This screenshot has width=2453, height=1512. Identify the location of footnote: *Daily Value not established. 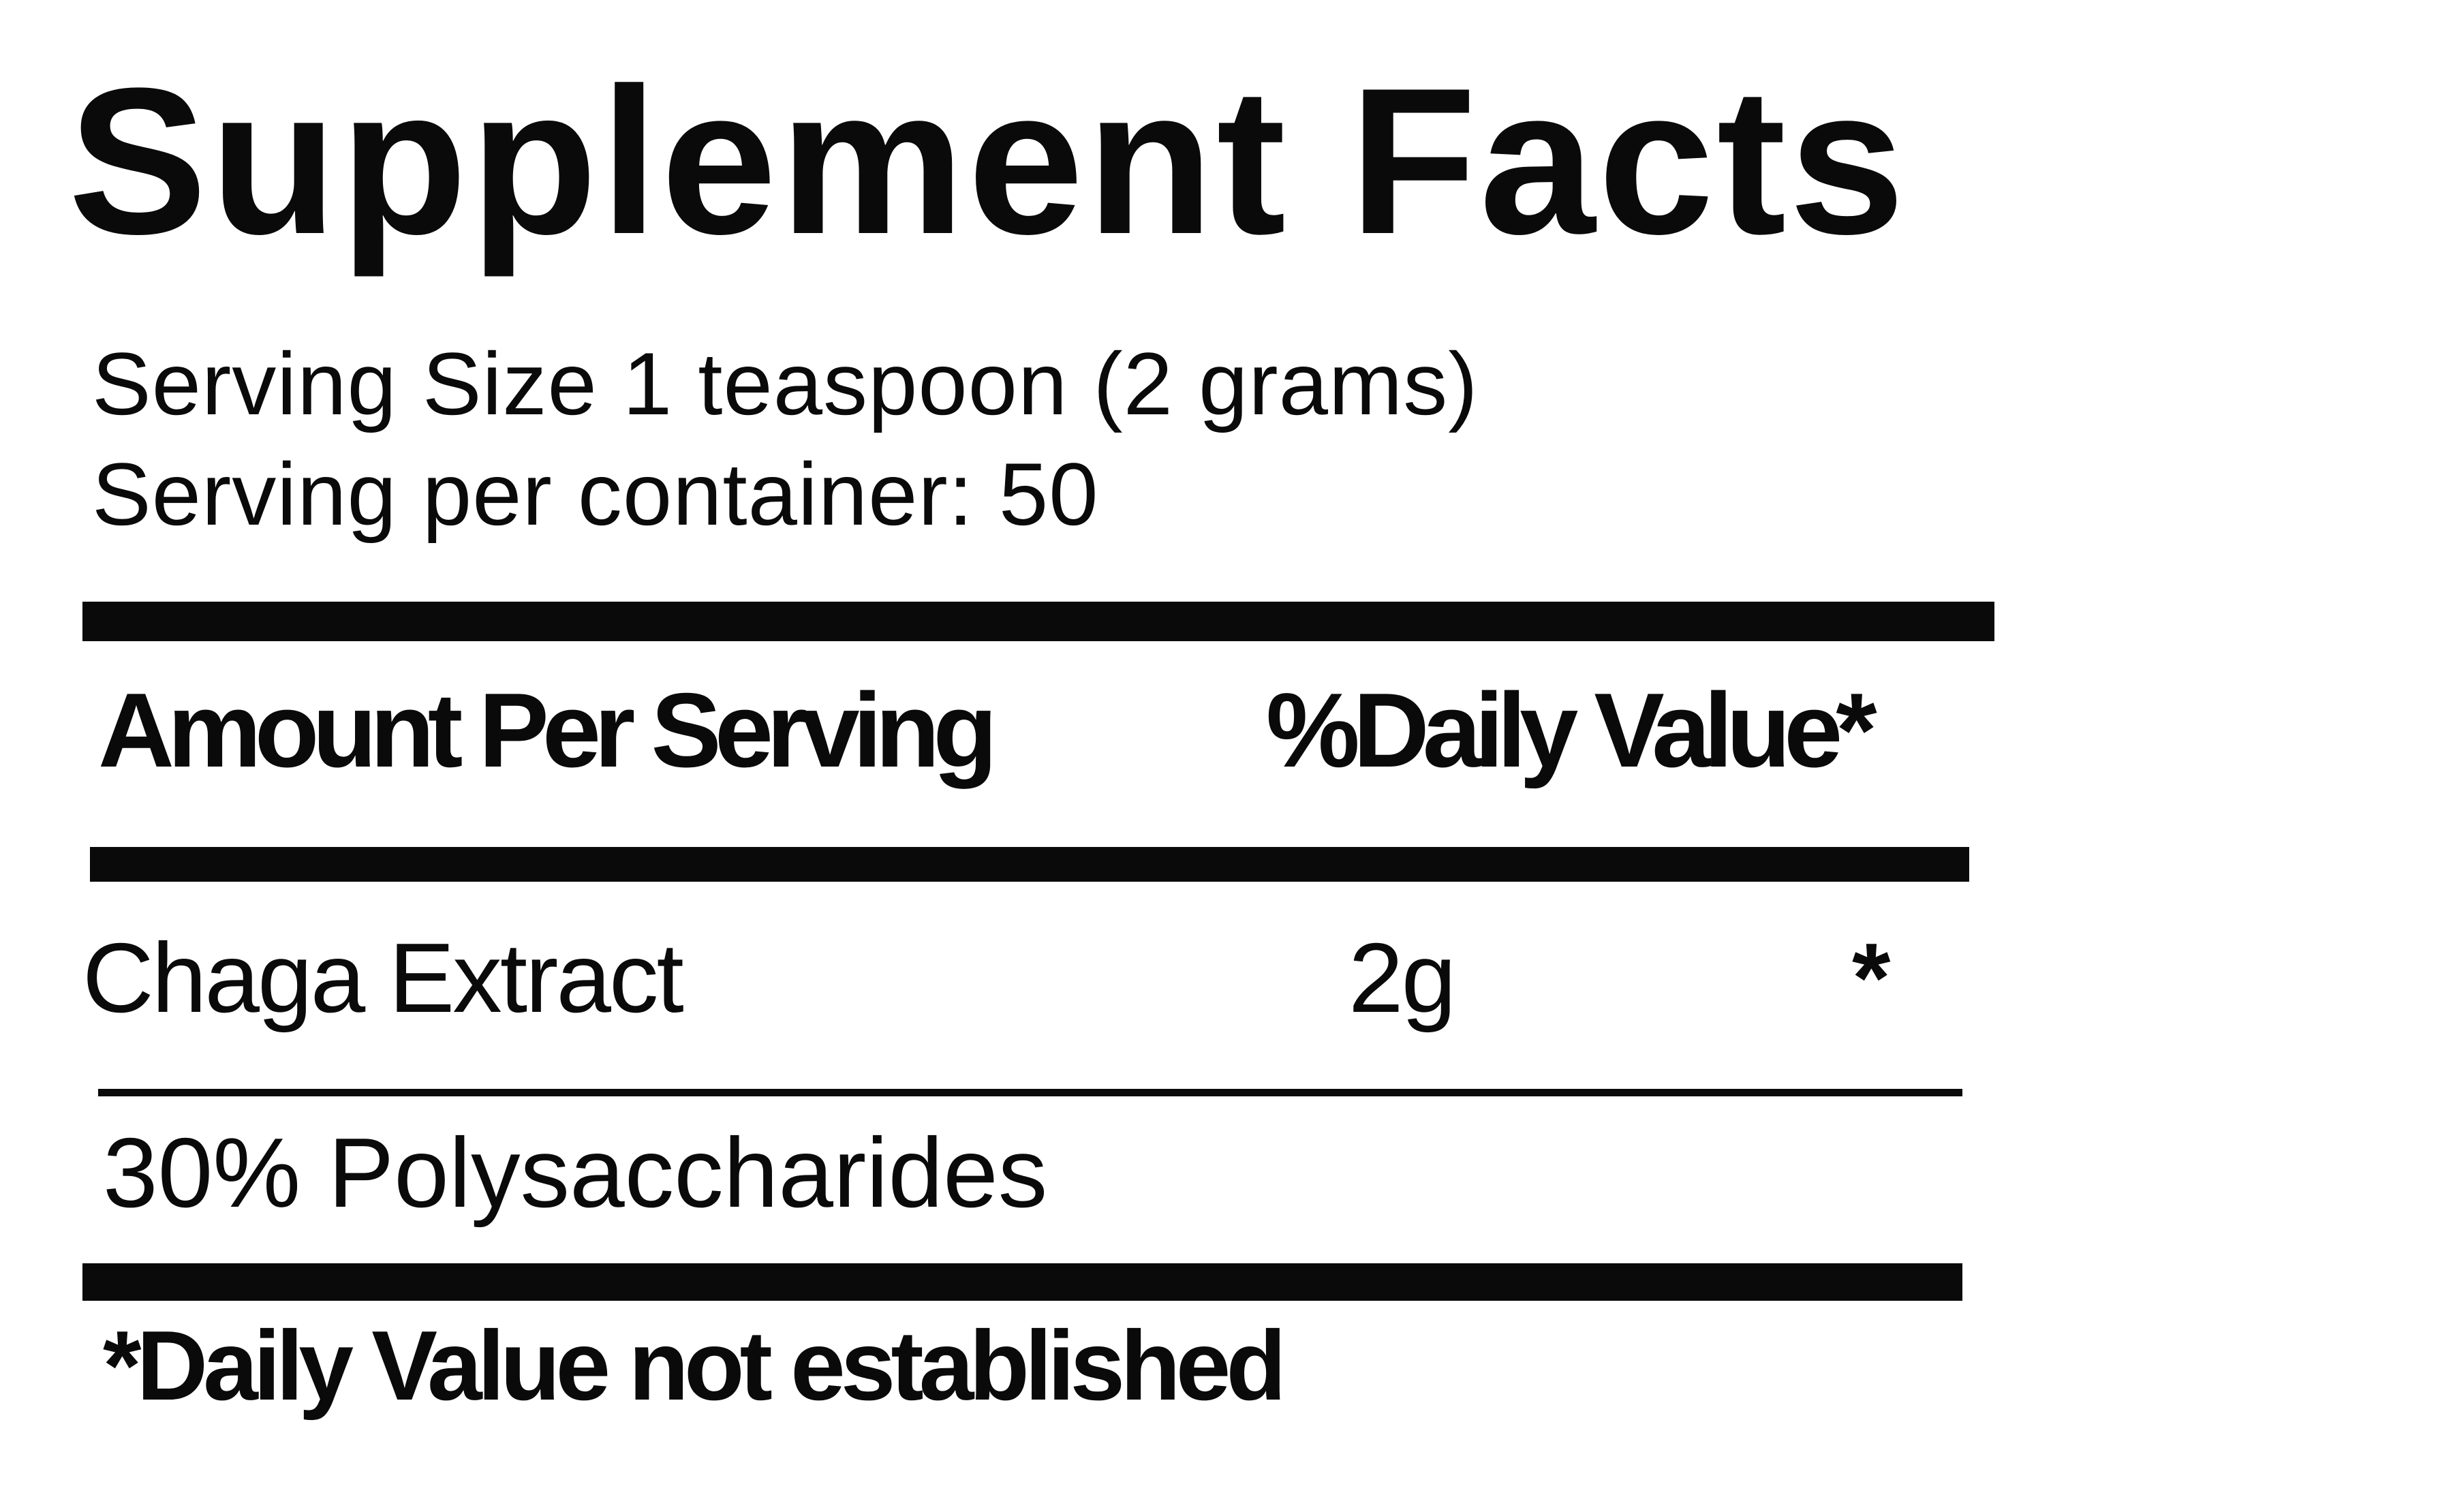
(694, 1365).